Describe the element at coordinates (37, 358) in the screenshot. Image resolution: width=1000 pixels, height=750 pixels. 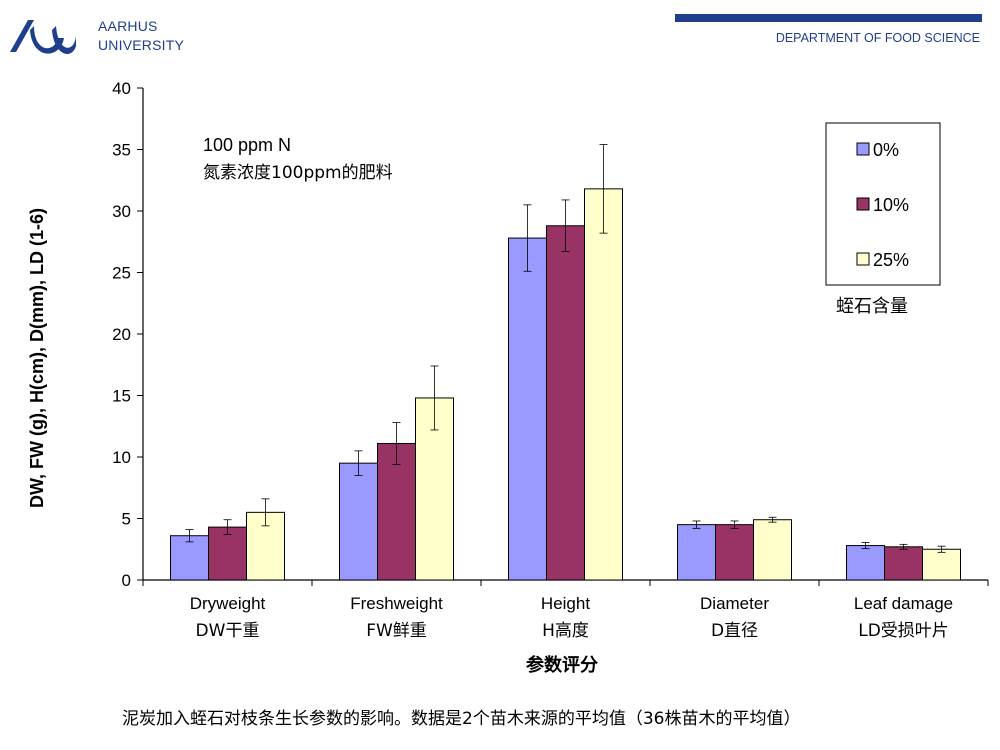
I see `y-axis-label: DW, FW (g), H(cm), D(mm), LD (1-6)` at that location.